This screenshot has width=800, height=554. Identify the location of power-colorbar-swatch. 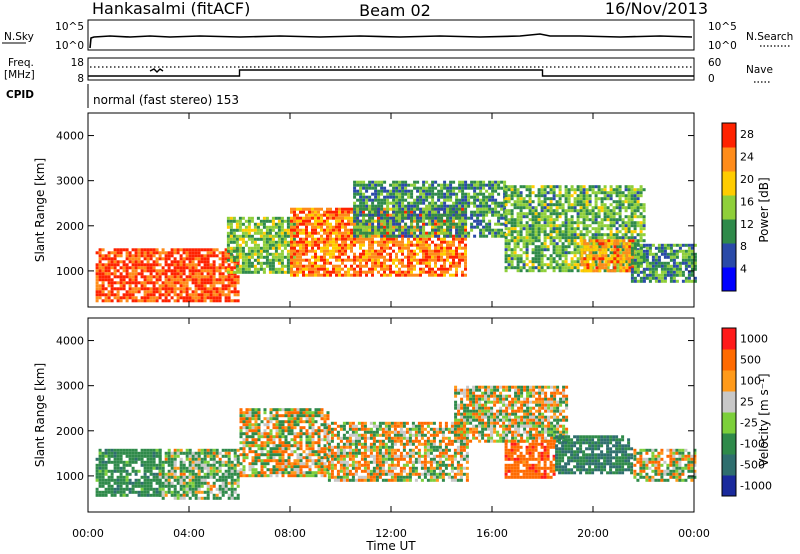
(729, 255).